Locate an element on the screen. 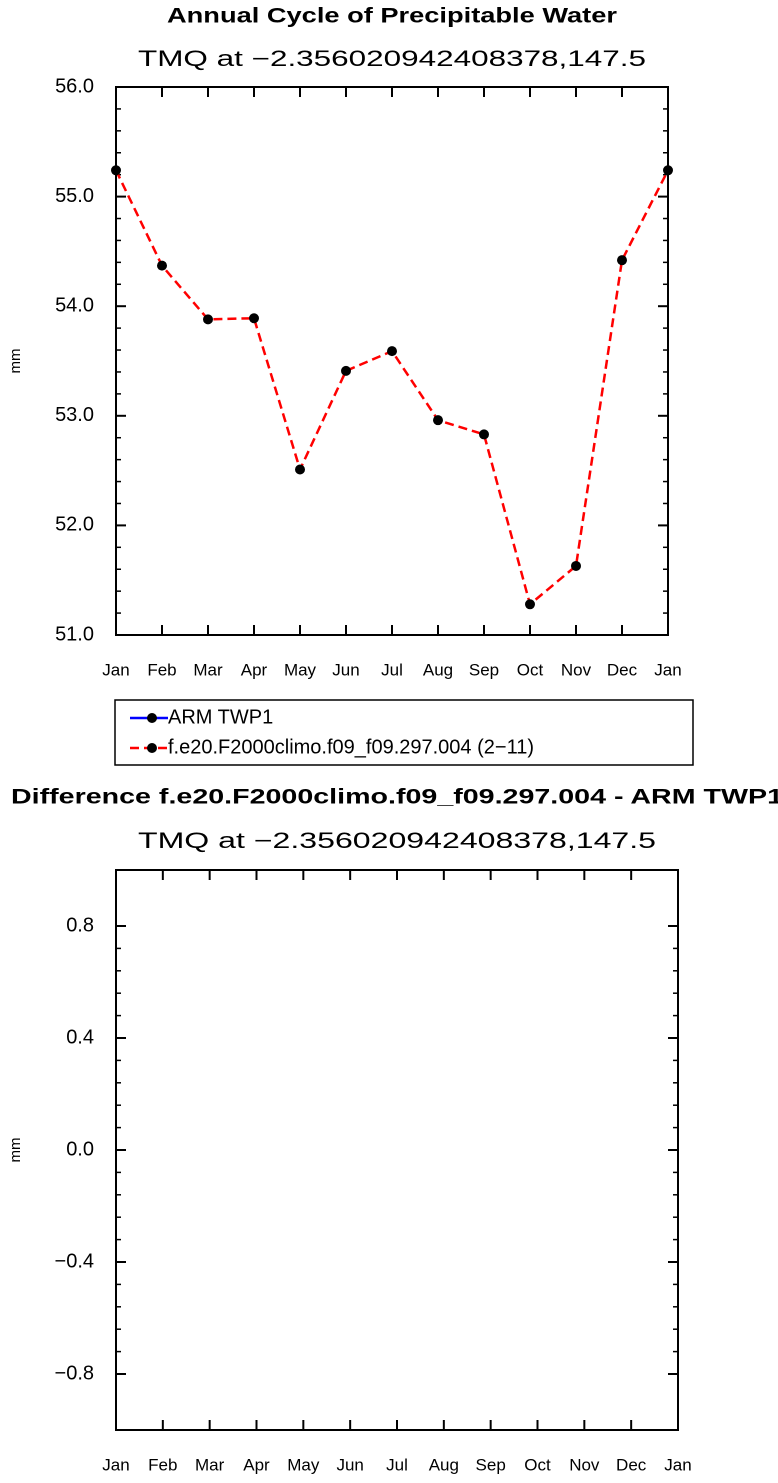 The width and height of the screenshot is (778, 1483). y-tick-label: 0.4 is located at coordinates (80, 1037).